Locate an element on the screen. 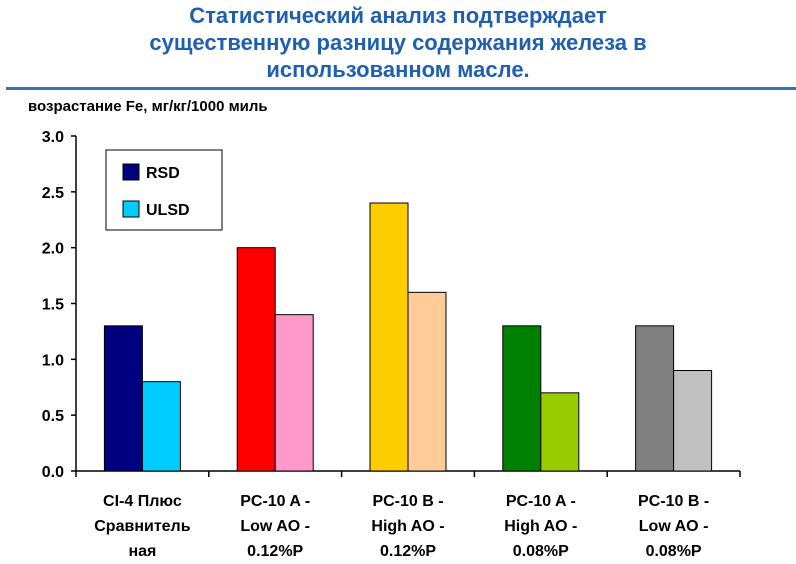 The width and height of the screenshot is (796, 564). y-tick-label: 0.0 is located at coordinates (53, 472).